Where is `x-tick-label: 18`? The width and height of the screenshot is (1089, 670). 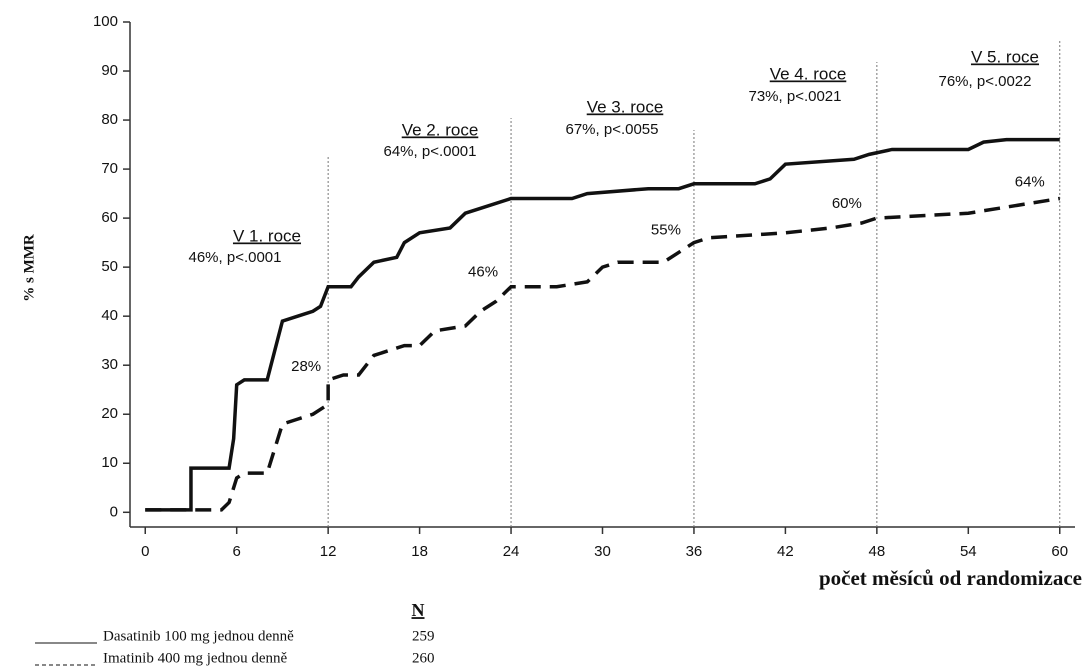
x-tick-label: 18 is located at coordinates (419, 551).